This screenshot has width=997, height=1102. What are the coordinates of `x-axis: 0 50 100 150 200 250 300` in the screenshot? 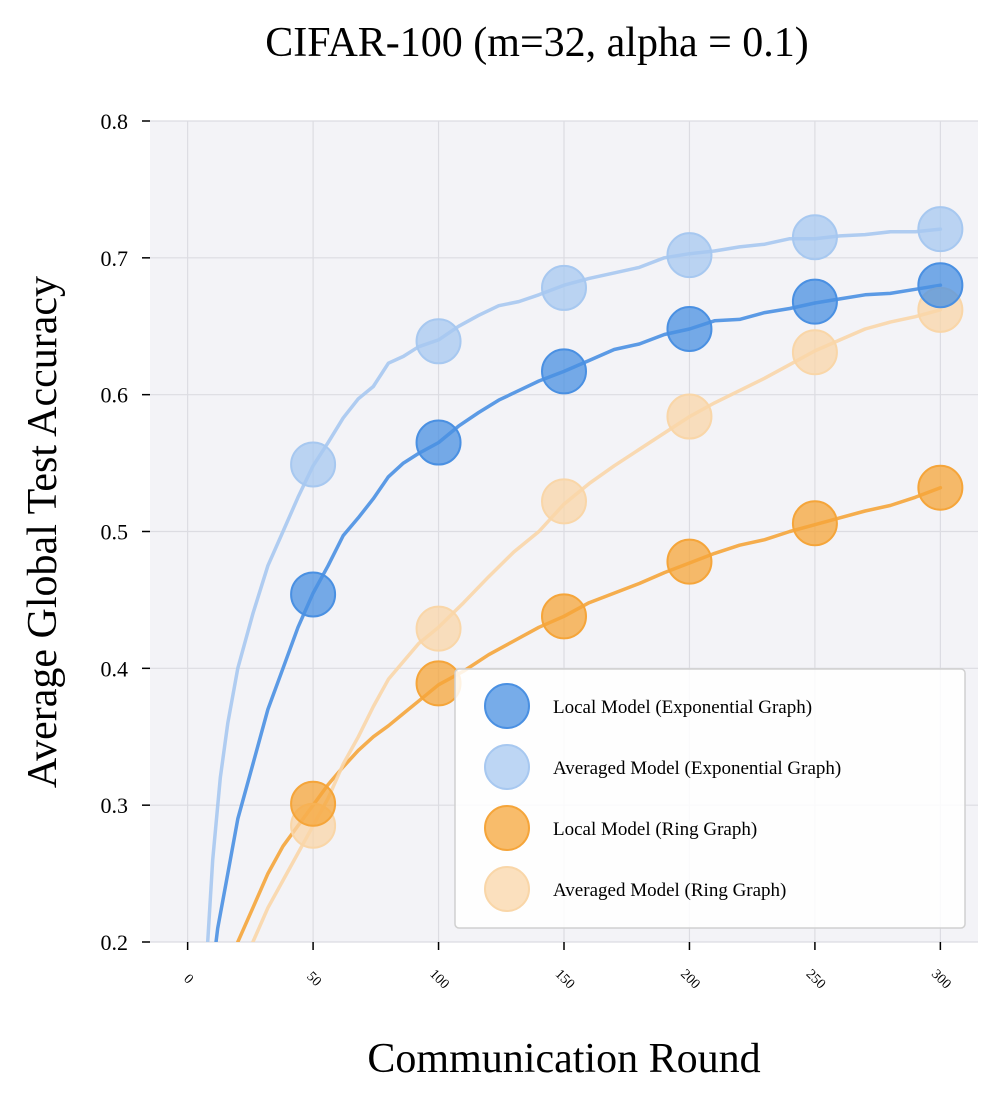 It's located at (567, 967).